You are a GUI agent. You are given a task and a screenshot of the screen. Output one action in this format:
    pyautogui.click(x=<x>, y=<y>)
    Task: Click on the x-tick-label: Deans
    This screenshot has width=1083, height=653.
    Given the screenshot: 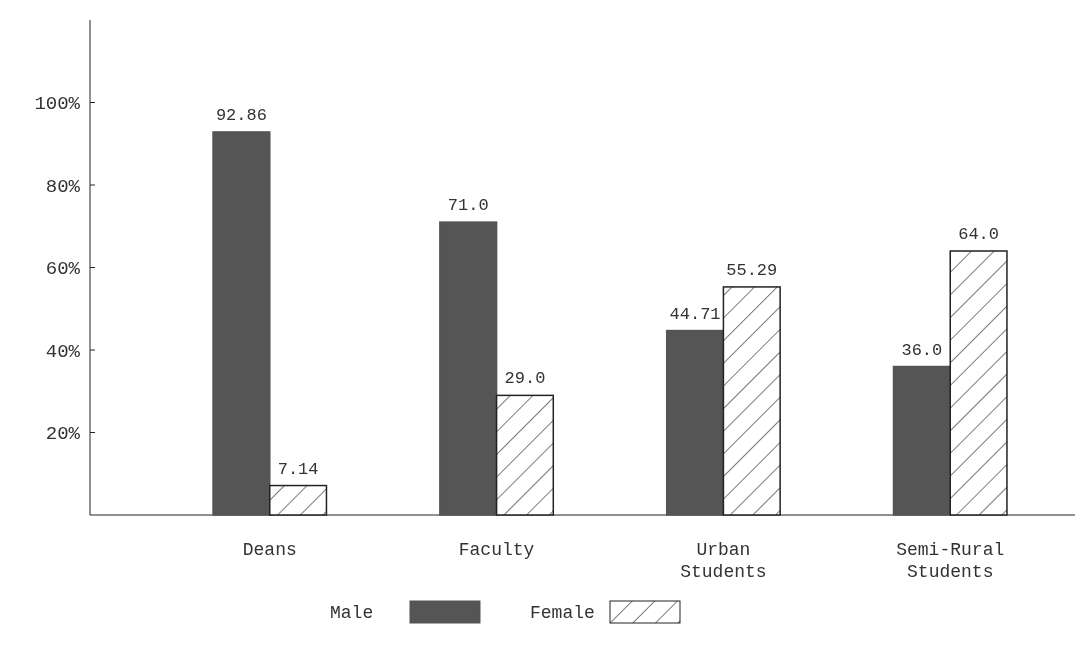 What is the action you would take?
    pyautogui.click(x=269, y=550)
    